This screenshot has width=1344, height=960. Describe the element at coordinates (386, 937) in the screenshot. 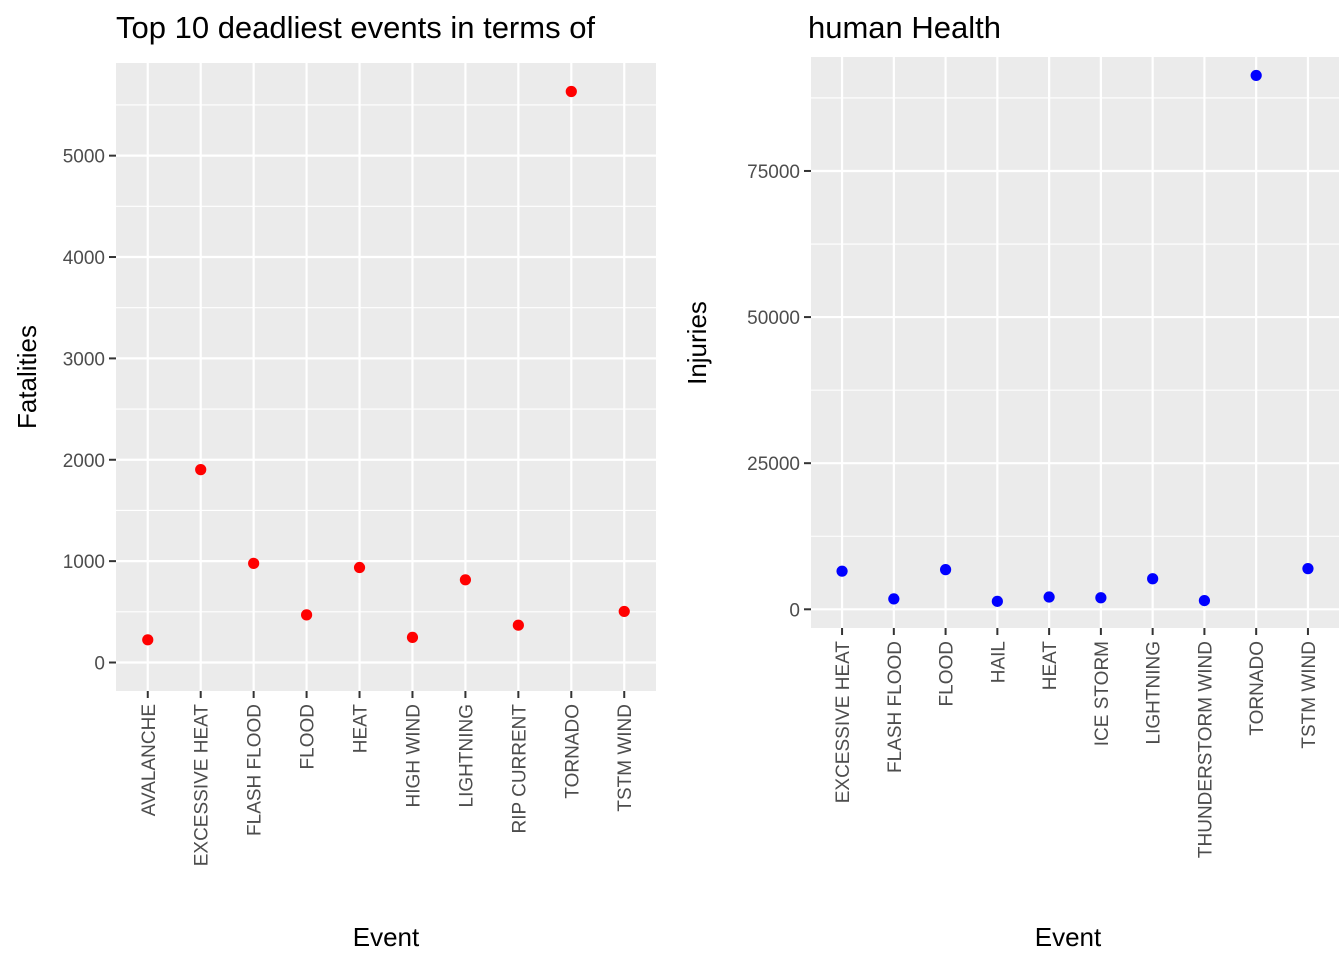

I see `x-axis-title-left: Event` at that location.